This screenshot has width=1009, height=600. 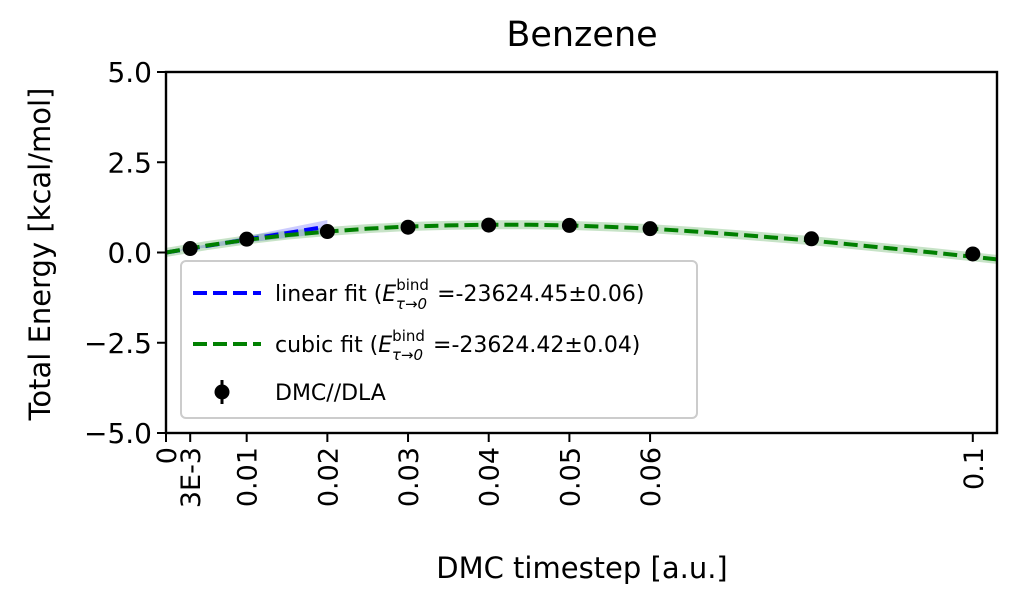 I want to click on cubic-fit-line, so click(x=581, y=242).